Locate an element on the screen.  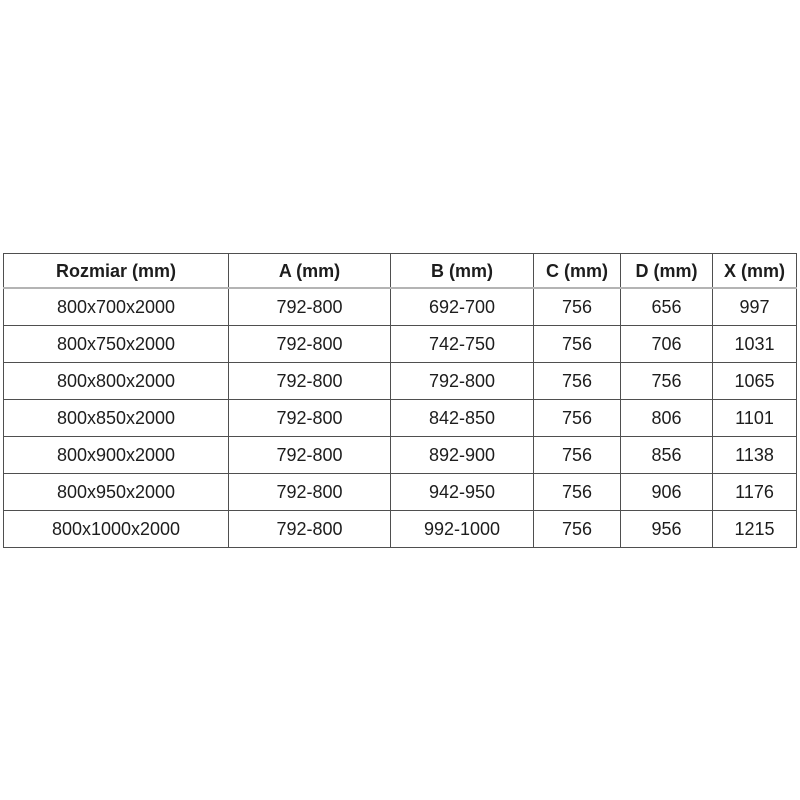
table-cell-b: 792-800 is located at coordinates (462, 381).